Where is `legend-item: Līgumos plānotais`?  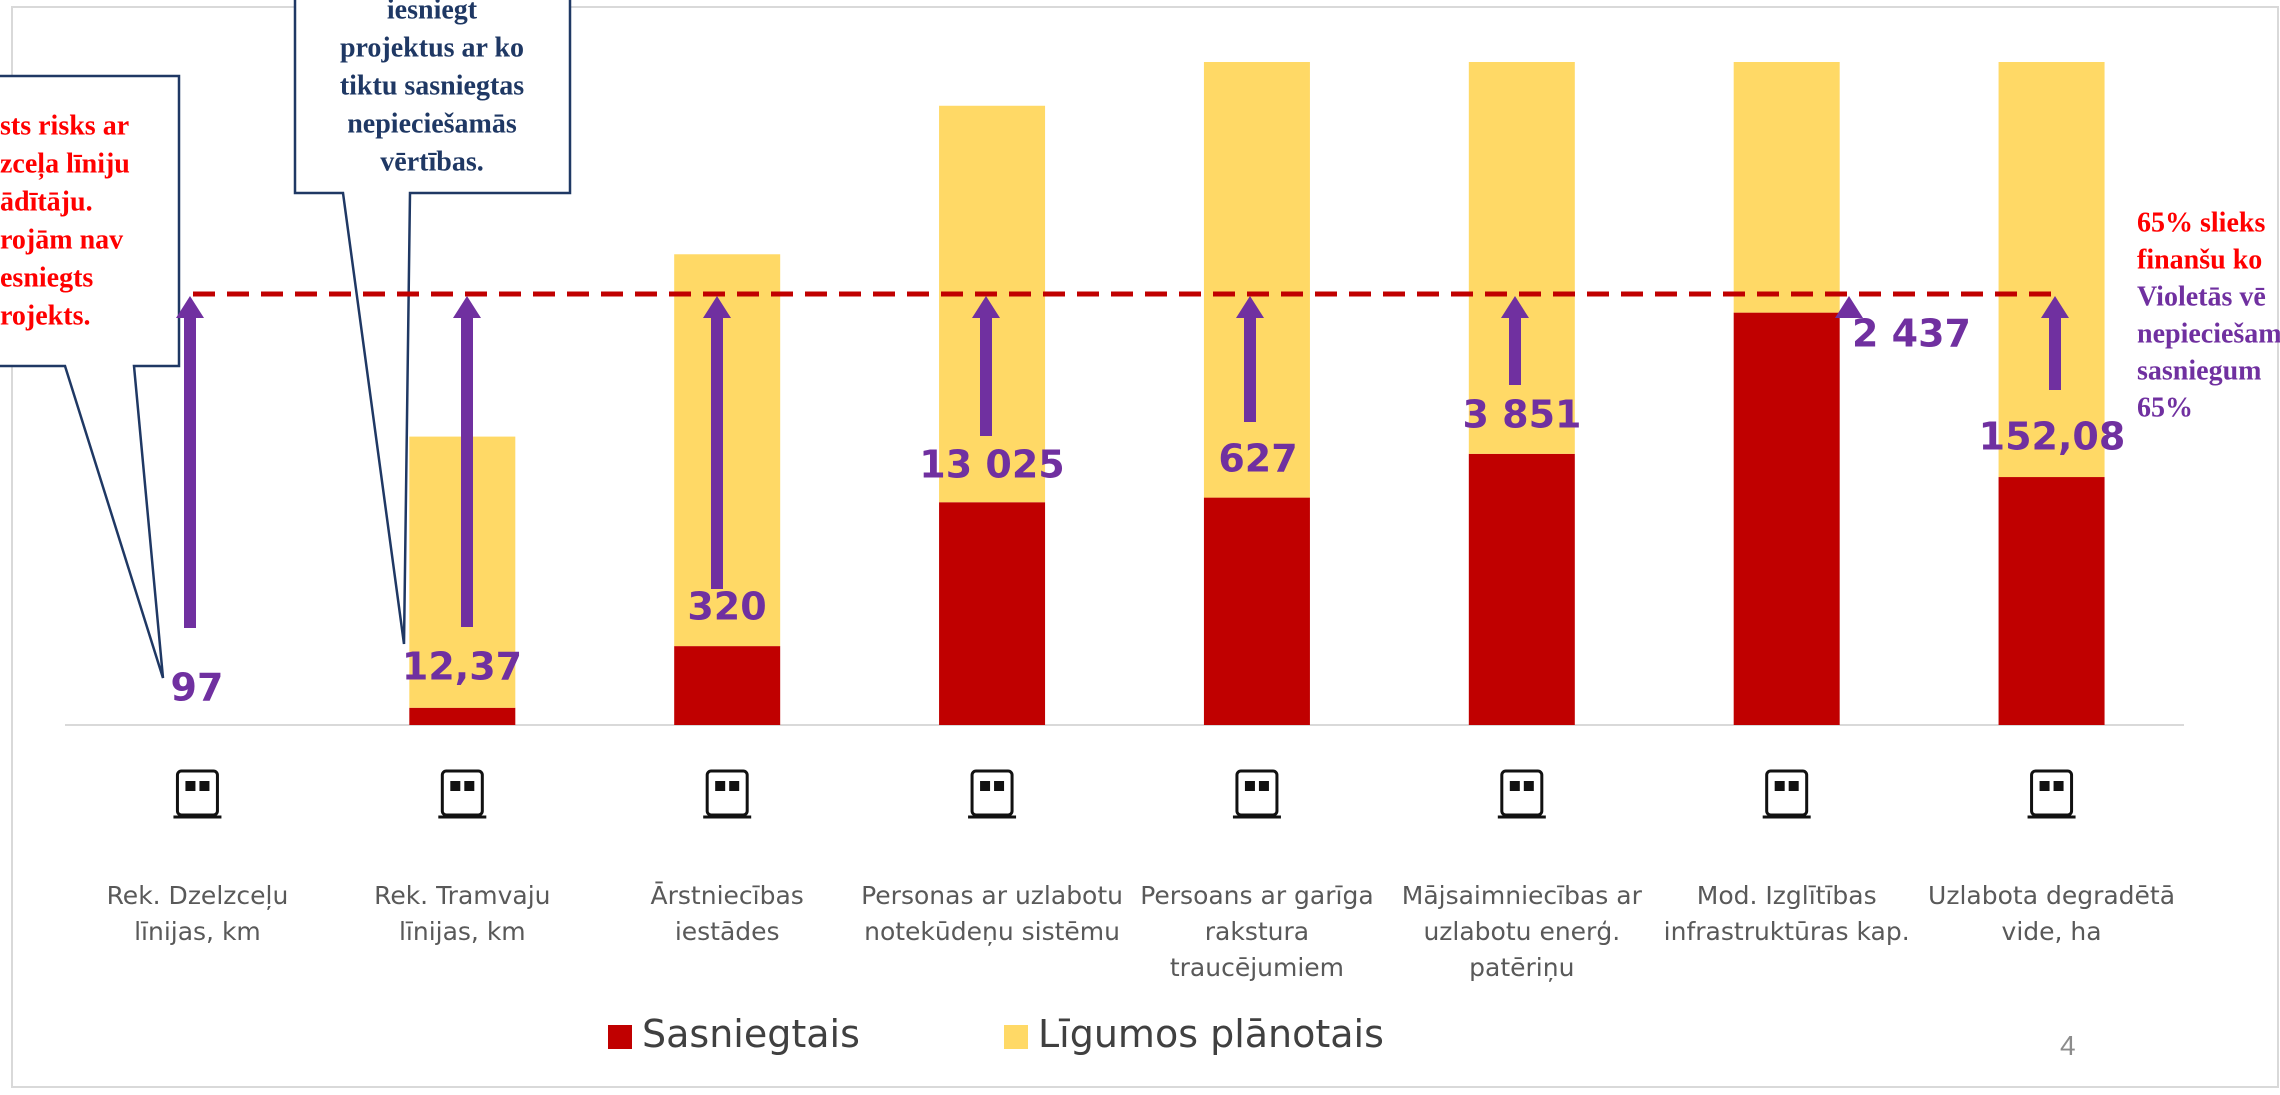
legend-item: Līgumos plānotais is located at coordinates (1194, 1034).